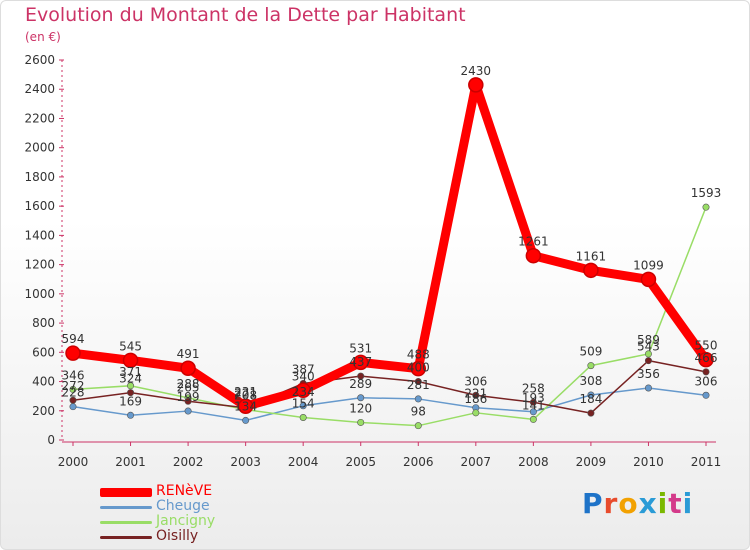  What do you see at coordinates (389, 404) in the screenshot?
I see `series-line-cheuge` at bounding box center [389, 404].